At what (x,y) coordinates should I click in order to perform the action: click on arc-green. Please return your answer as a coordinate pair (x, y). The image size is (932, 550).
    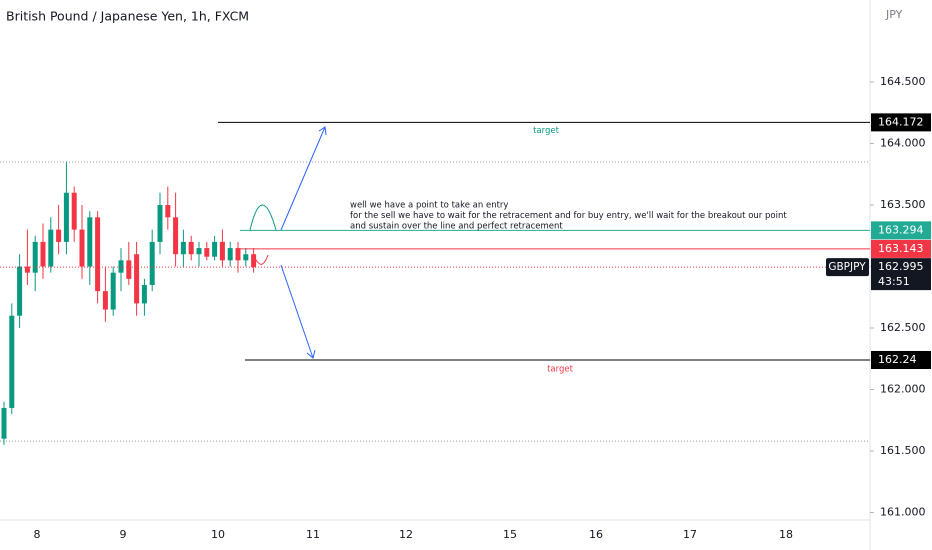
    Looking at the image, I should click on (263, 217).